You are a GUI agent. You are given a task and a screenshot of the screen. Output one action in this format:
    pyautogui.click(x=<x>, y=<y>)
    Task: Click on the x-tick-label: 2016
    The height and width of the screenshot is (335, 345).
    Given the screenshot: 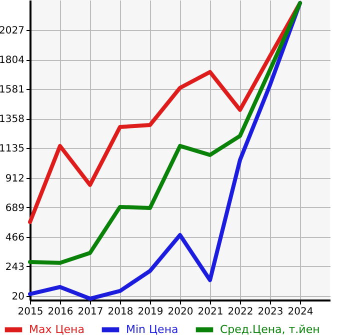 What is the action you would take?
    pyautogui.click(x=61, y=312)
    